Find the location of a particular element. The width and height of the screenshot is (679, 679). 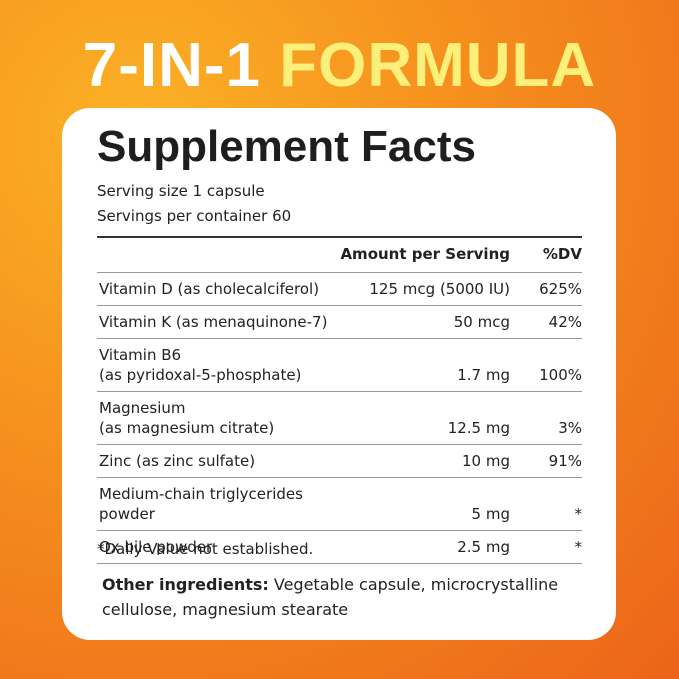

daily-value: 100% is located at coordinates (560, 375).